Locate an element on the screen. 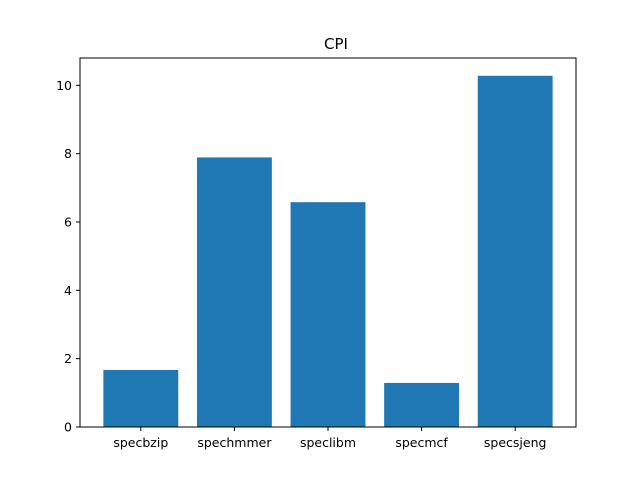 The image size is (640, 480). y-tick-label: 4 is located at coordinates (68, 290).